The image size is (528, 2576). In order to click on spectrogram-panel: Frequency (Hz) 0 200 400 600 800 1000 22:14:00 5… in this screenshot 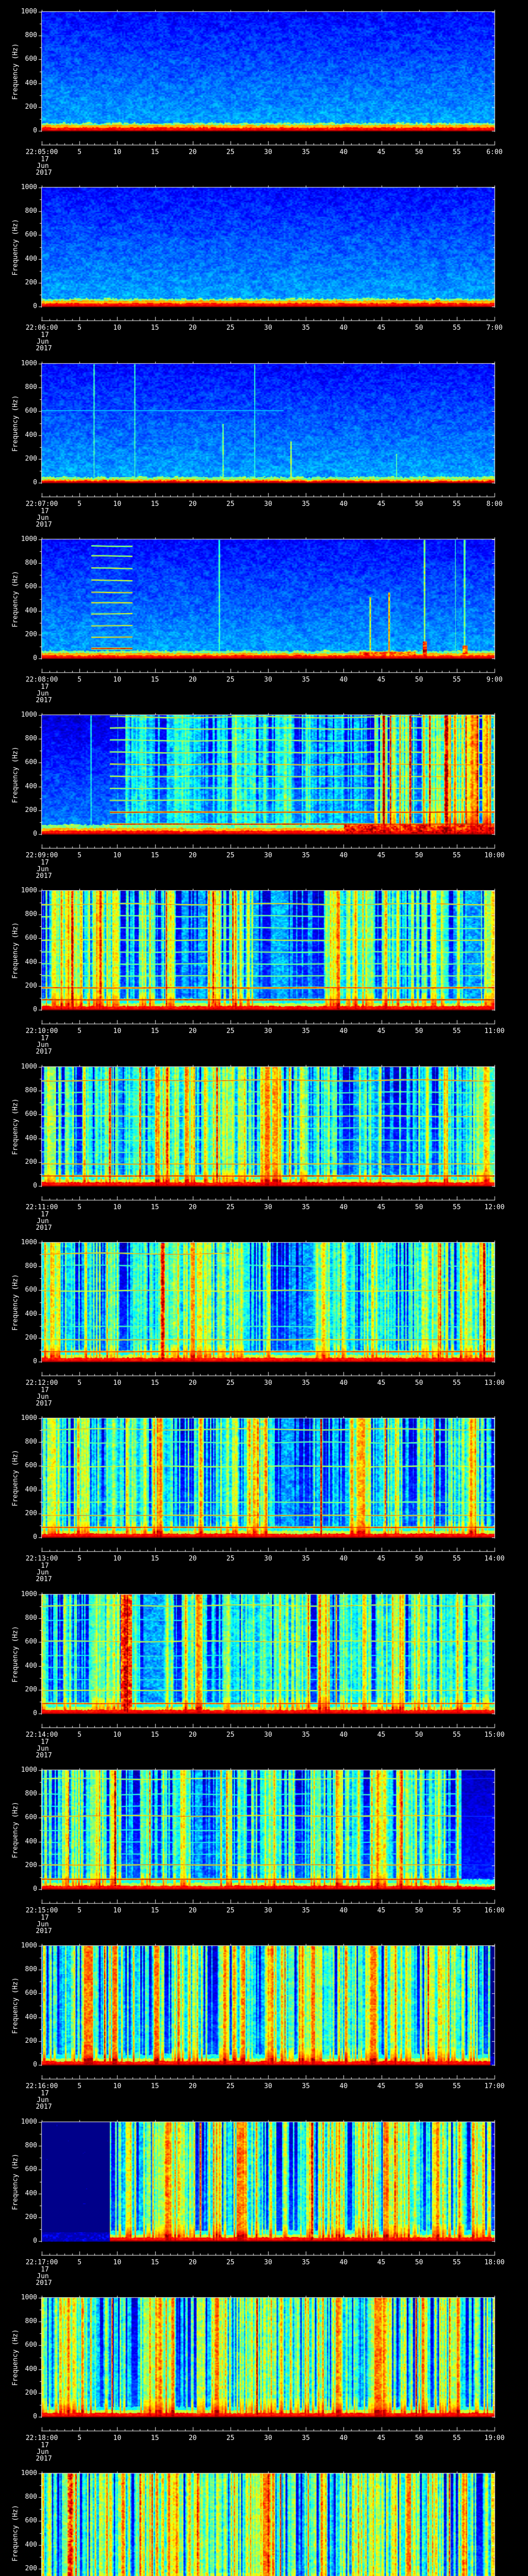, I will do `click(264, 1671)`.